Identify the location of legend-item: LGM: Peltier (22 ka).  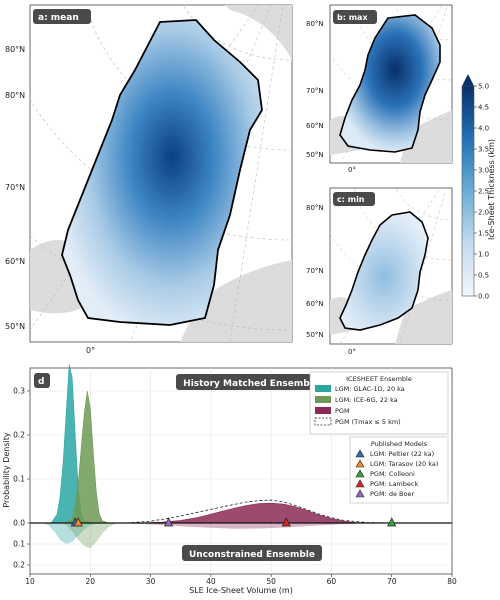
(402, 454).